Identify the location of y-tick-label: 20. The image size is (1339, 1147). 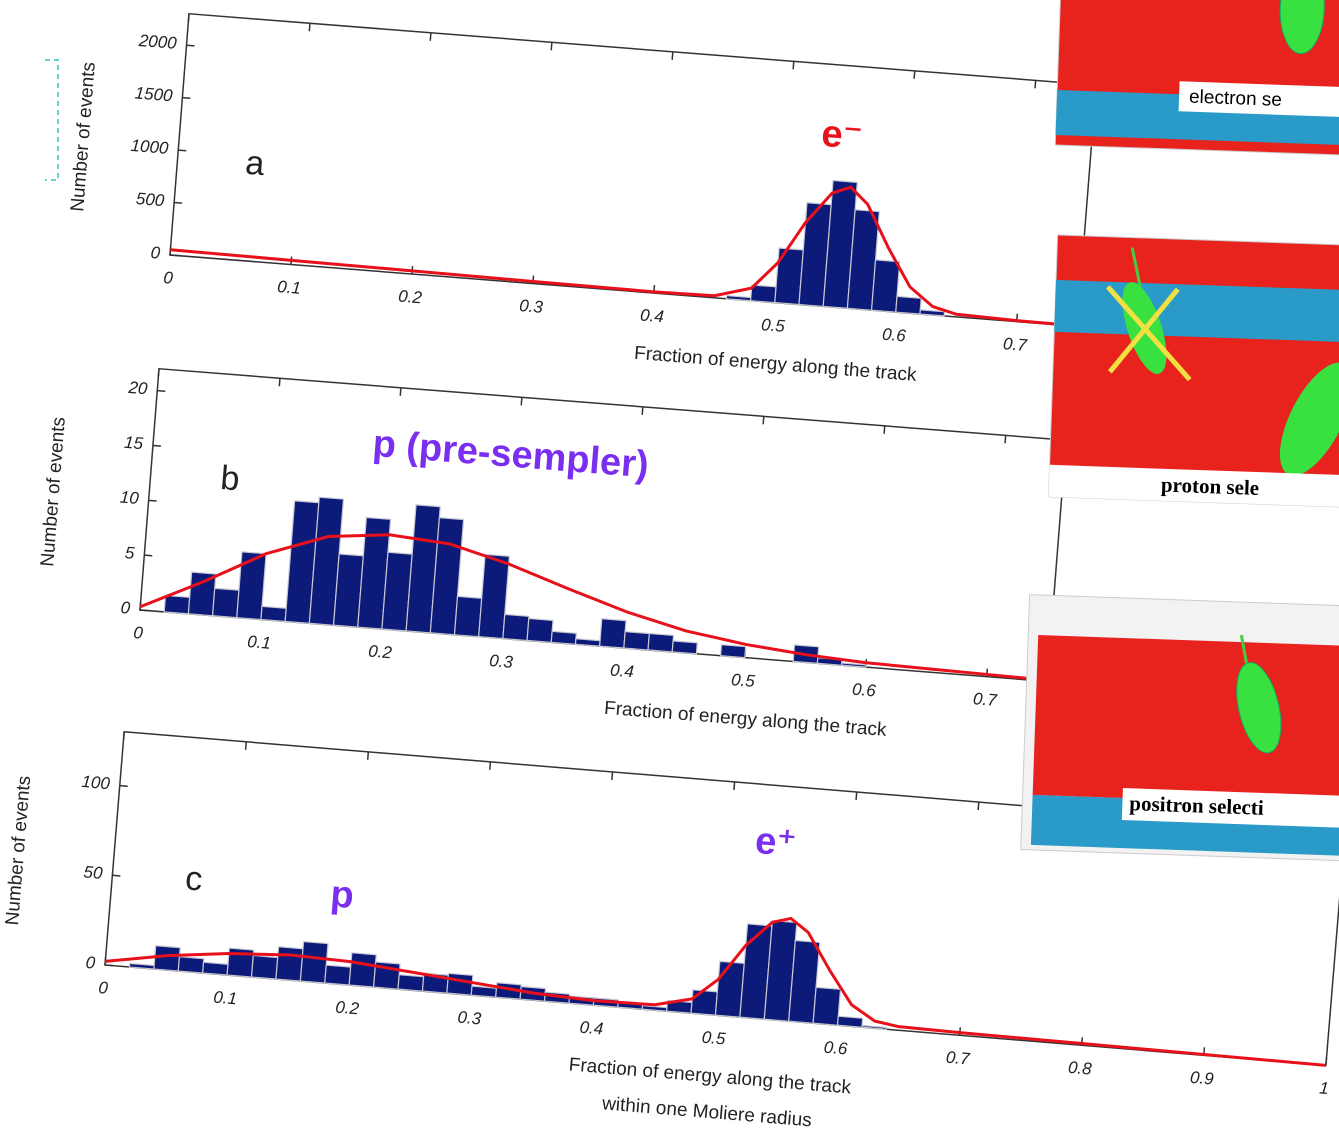
(138, 388).